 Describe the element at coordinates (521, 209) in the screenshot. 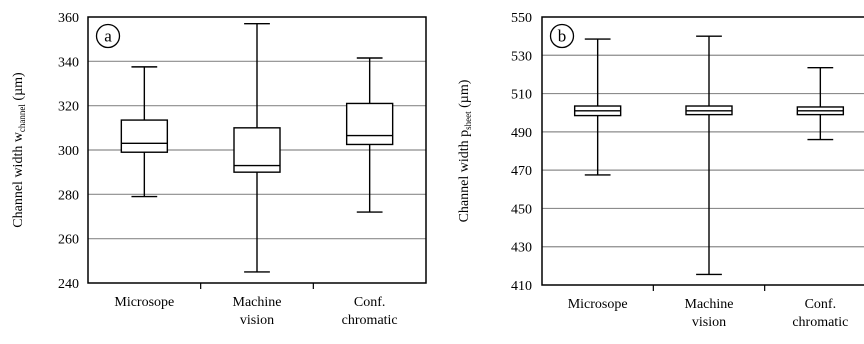

I see `y-tick-label: 450` at that location.